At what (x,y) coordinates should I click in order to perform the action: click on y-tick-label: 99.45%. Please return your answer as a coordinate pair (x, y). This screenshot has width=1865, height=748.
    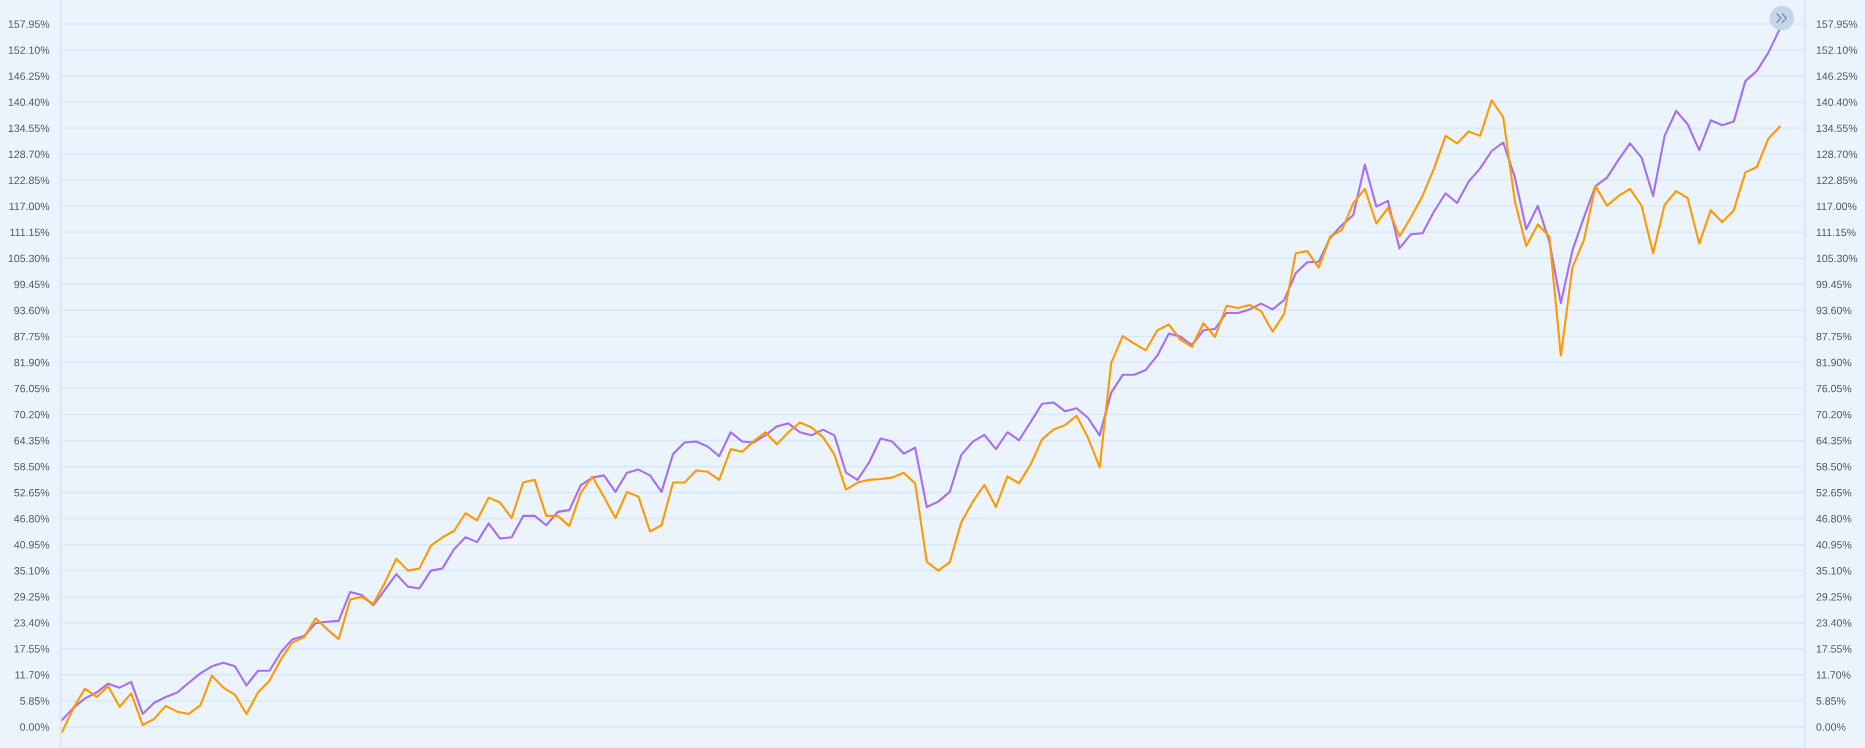
    Looking at the image, I should click on (32, 284).